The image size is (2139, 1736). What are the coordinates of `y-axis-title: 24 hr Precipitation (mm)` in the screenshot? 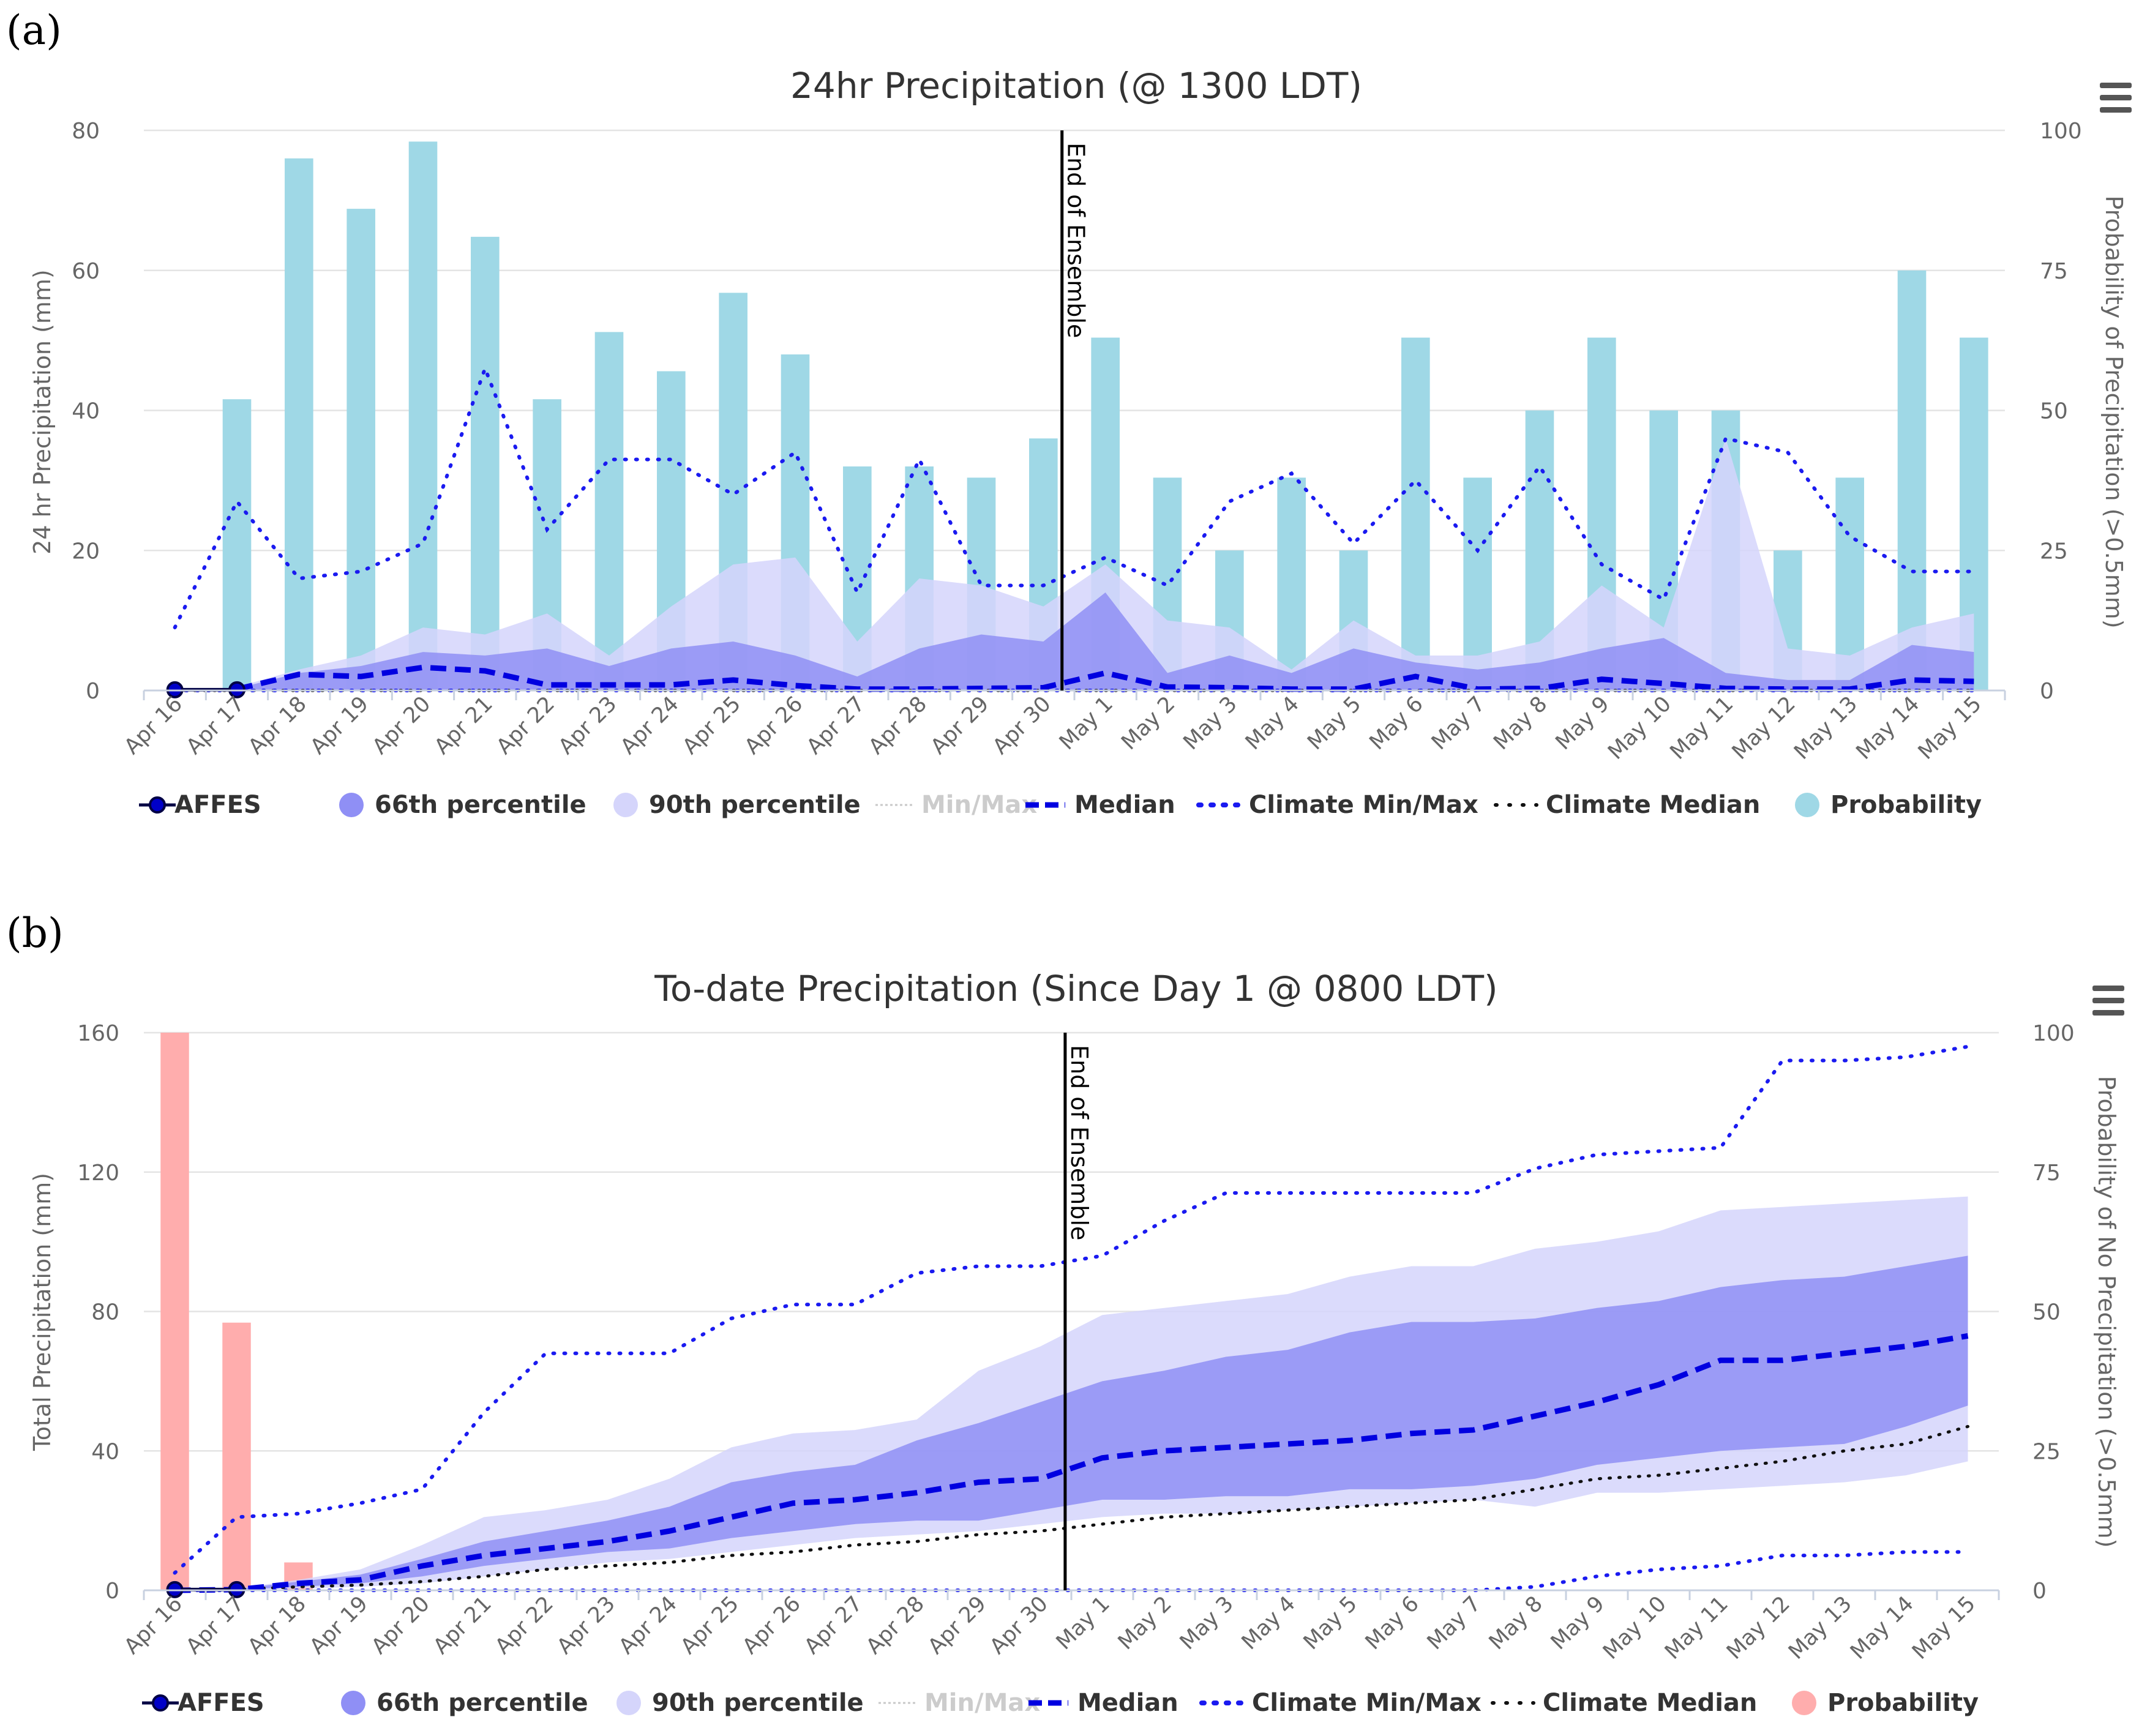 It's located at (43, 412).